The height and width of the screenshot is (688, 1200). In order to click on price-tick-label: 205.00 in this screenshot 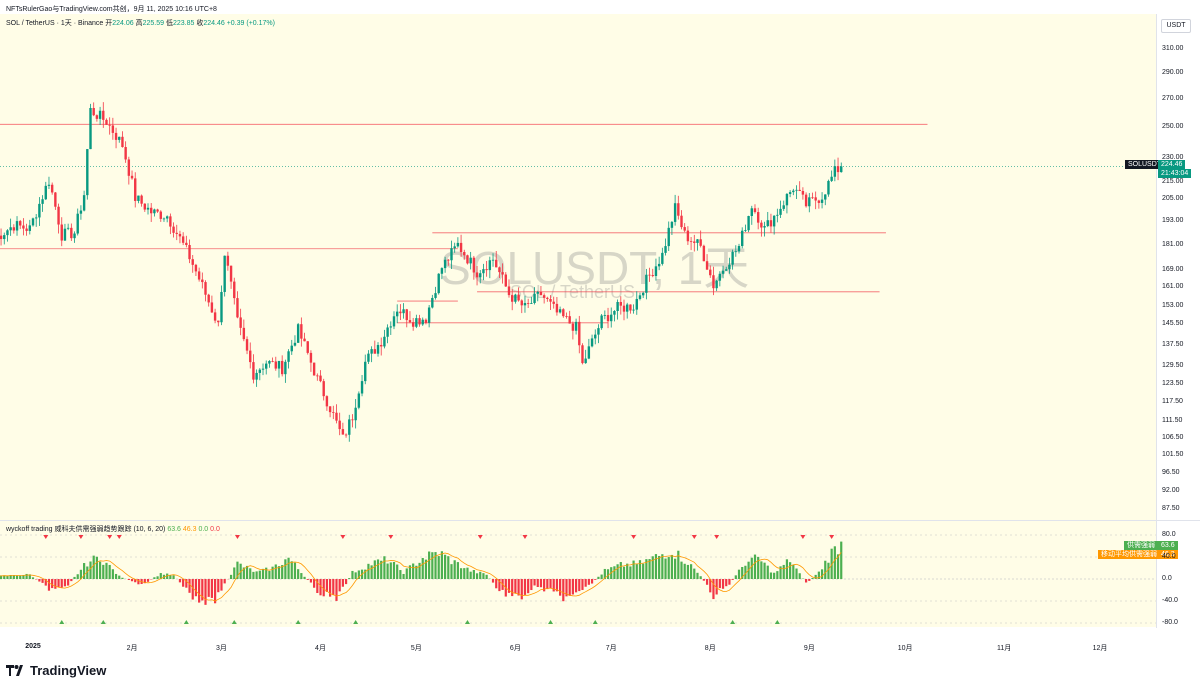, I will do `click(1173, 199)`.